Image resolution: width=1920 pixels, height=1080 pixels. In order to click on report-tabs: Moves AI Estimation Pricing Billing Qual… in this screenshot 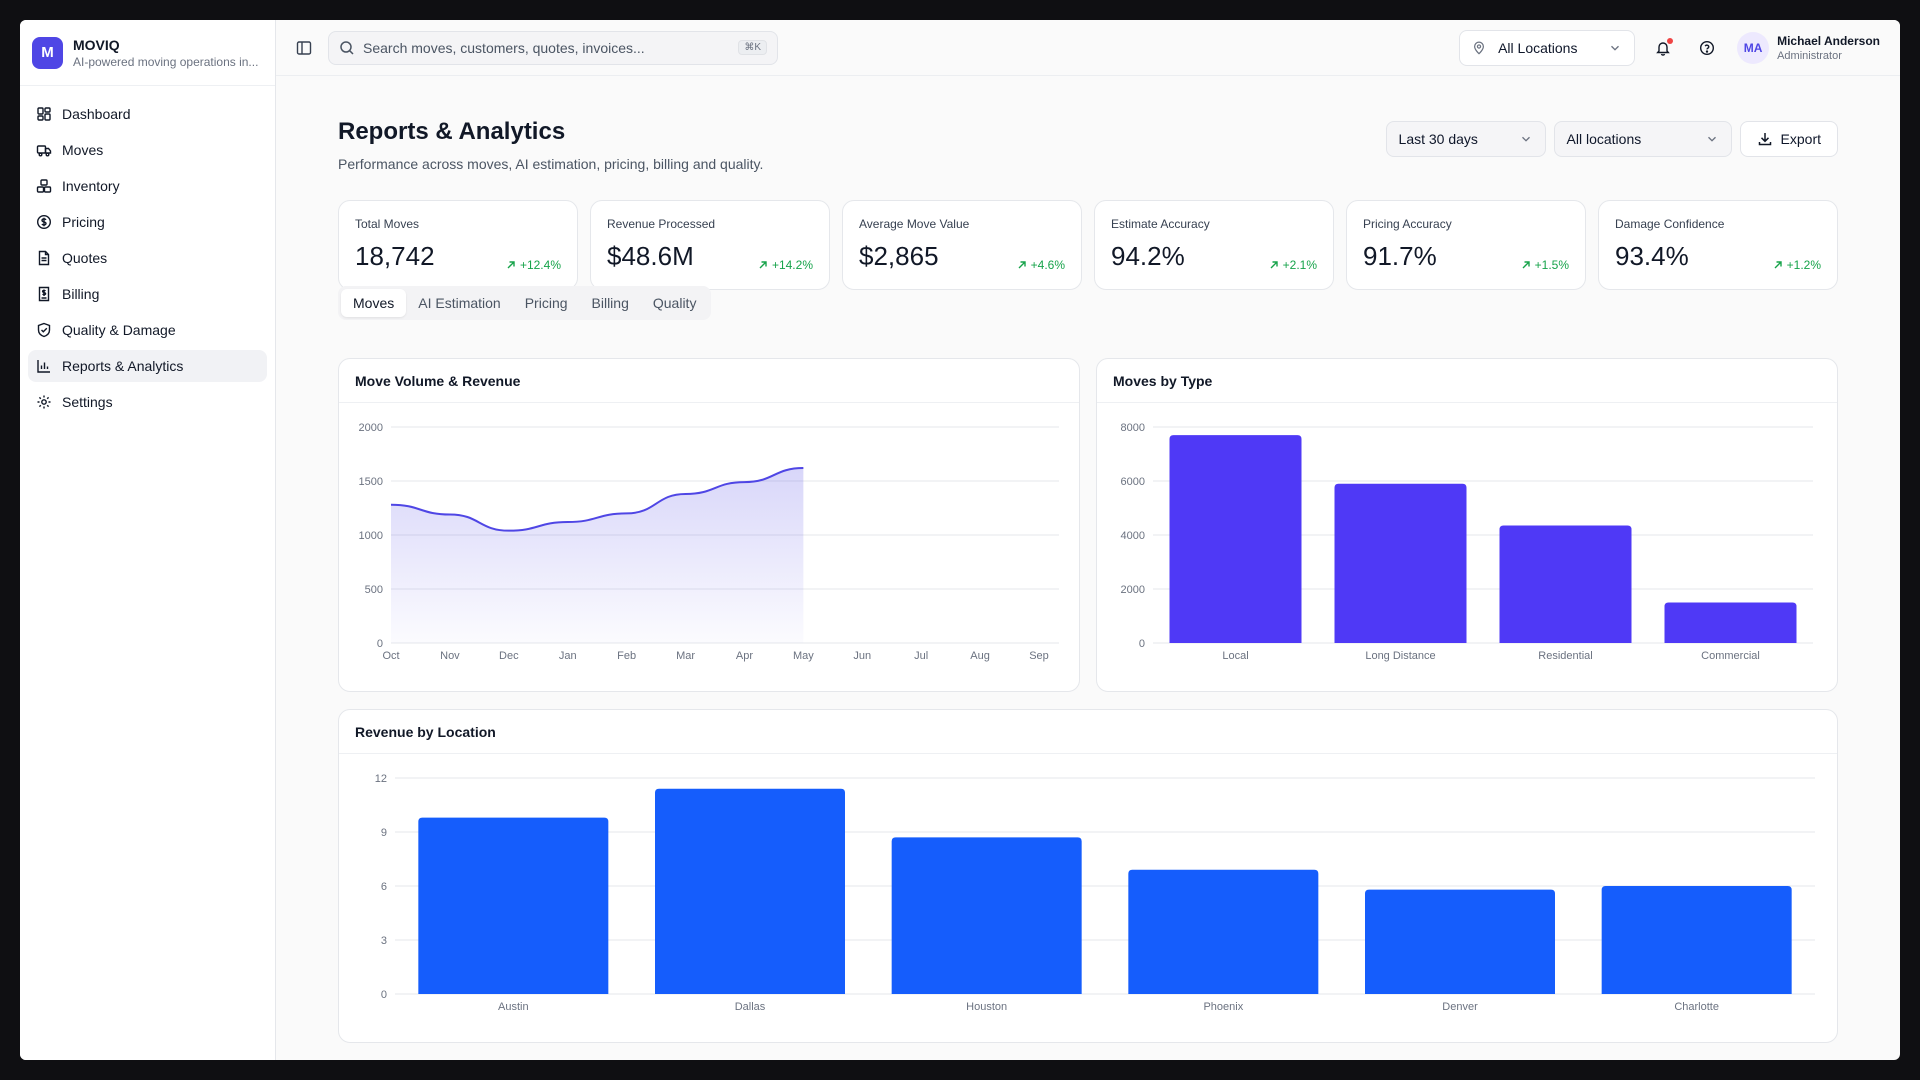, I will do `click(525, 303)`.